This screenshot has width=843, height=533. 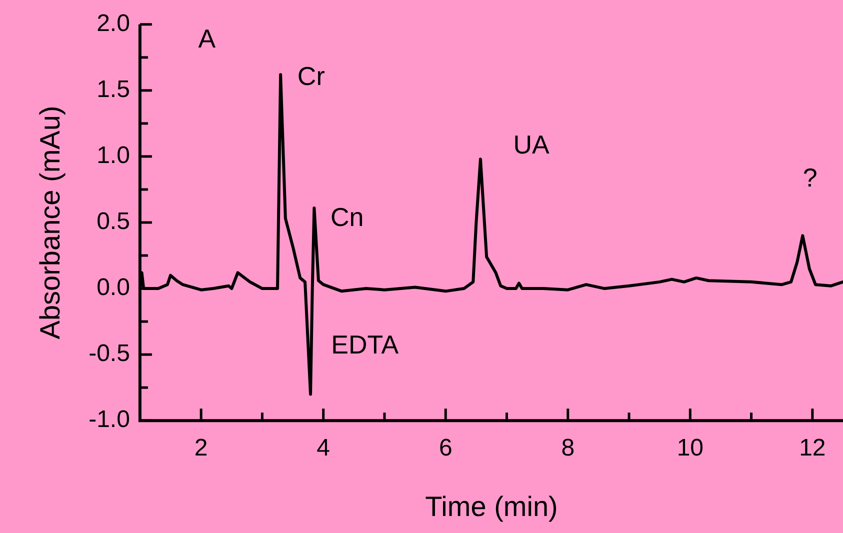 What do you see at coordinates (311, 76) in the screenshot?
I see `annotation: Cr` at bounding box center [311, 76].